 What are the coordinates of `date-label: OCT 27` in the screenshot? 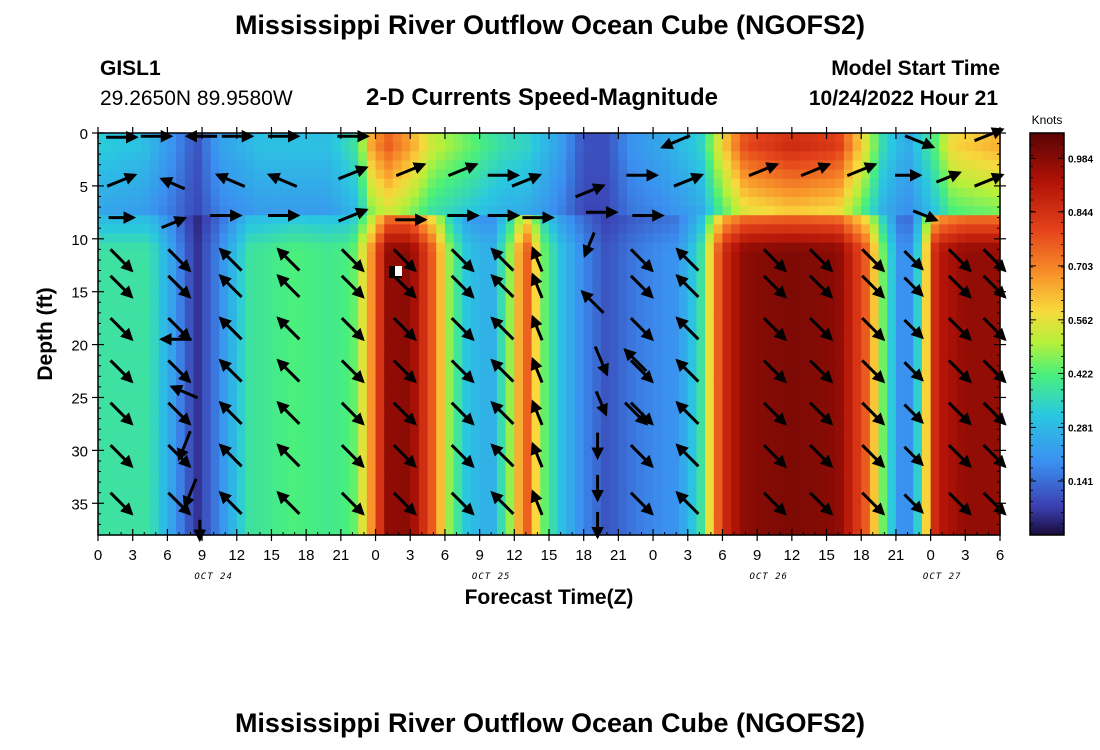 It's located at (942, 577).